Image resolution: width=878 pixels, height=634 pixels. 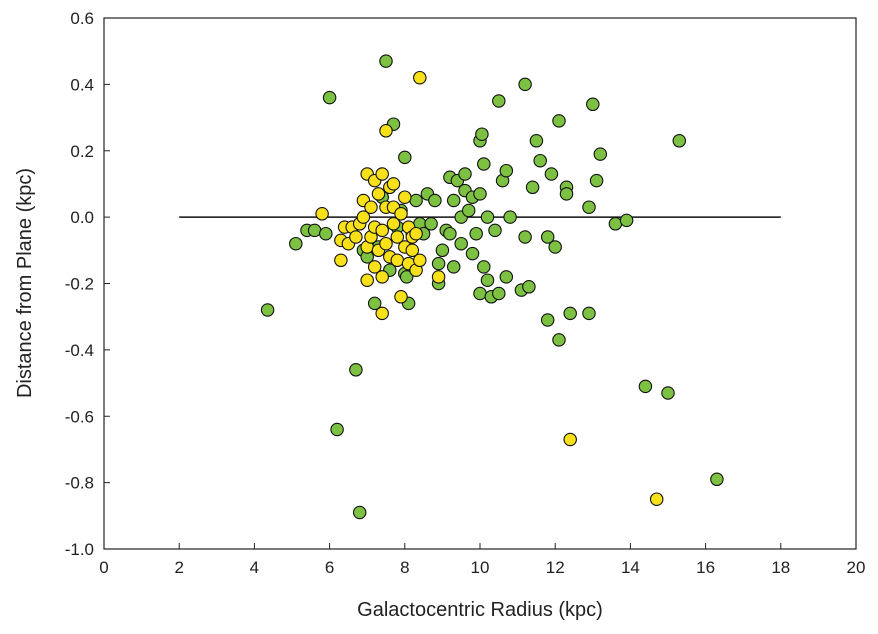 What do you see at coordinates (630, 567) in the screenshot?
I see `x-tick-label: 14` at bounding box center [630, 567].